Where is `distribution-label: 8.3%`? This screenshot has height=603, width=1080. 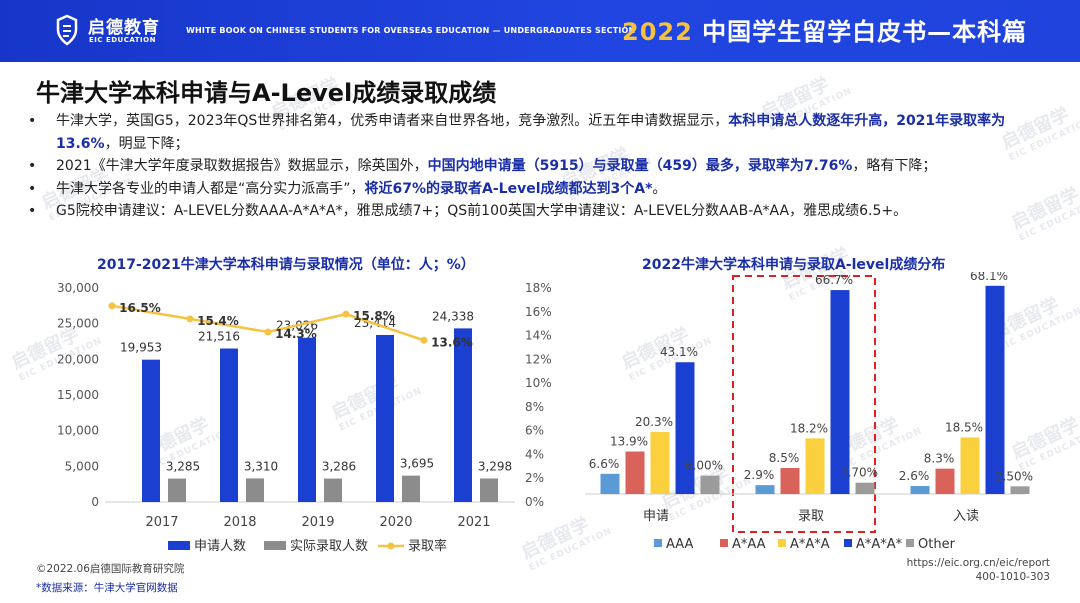 distribution-label: 8.3% is located at coordinates (939, 459).